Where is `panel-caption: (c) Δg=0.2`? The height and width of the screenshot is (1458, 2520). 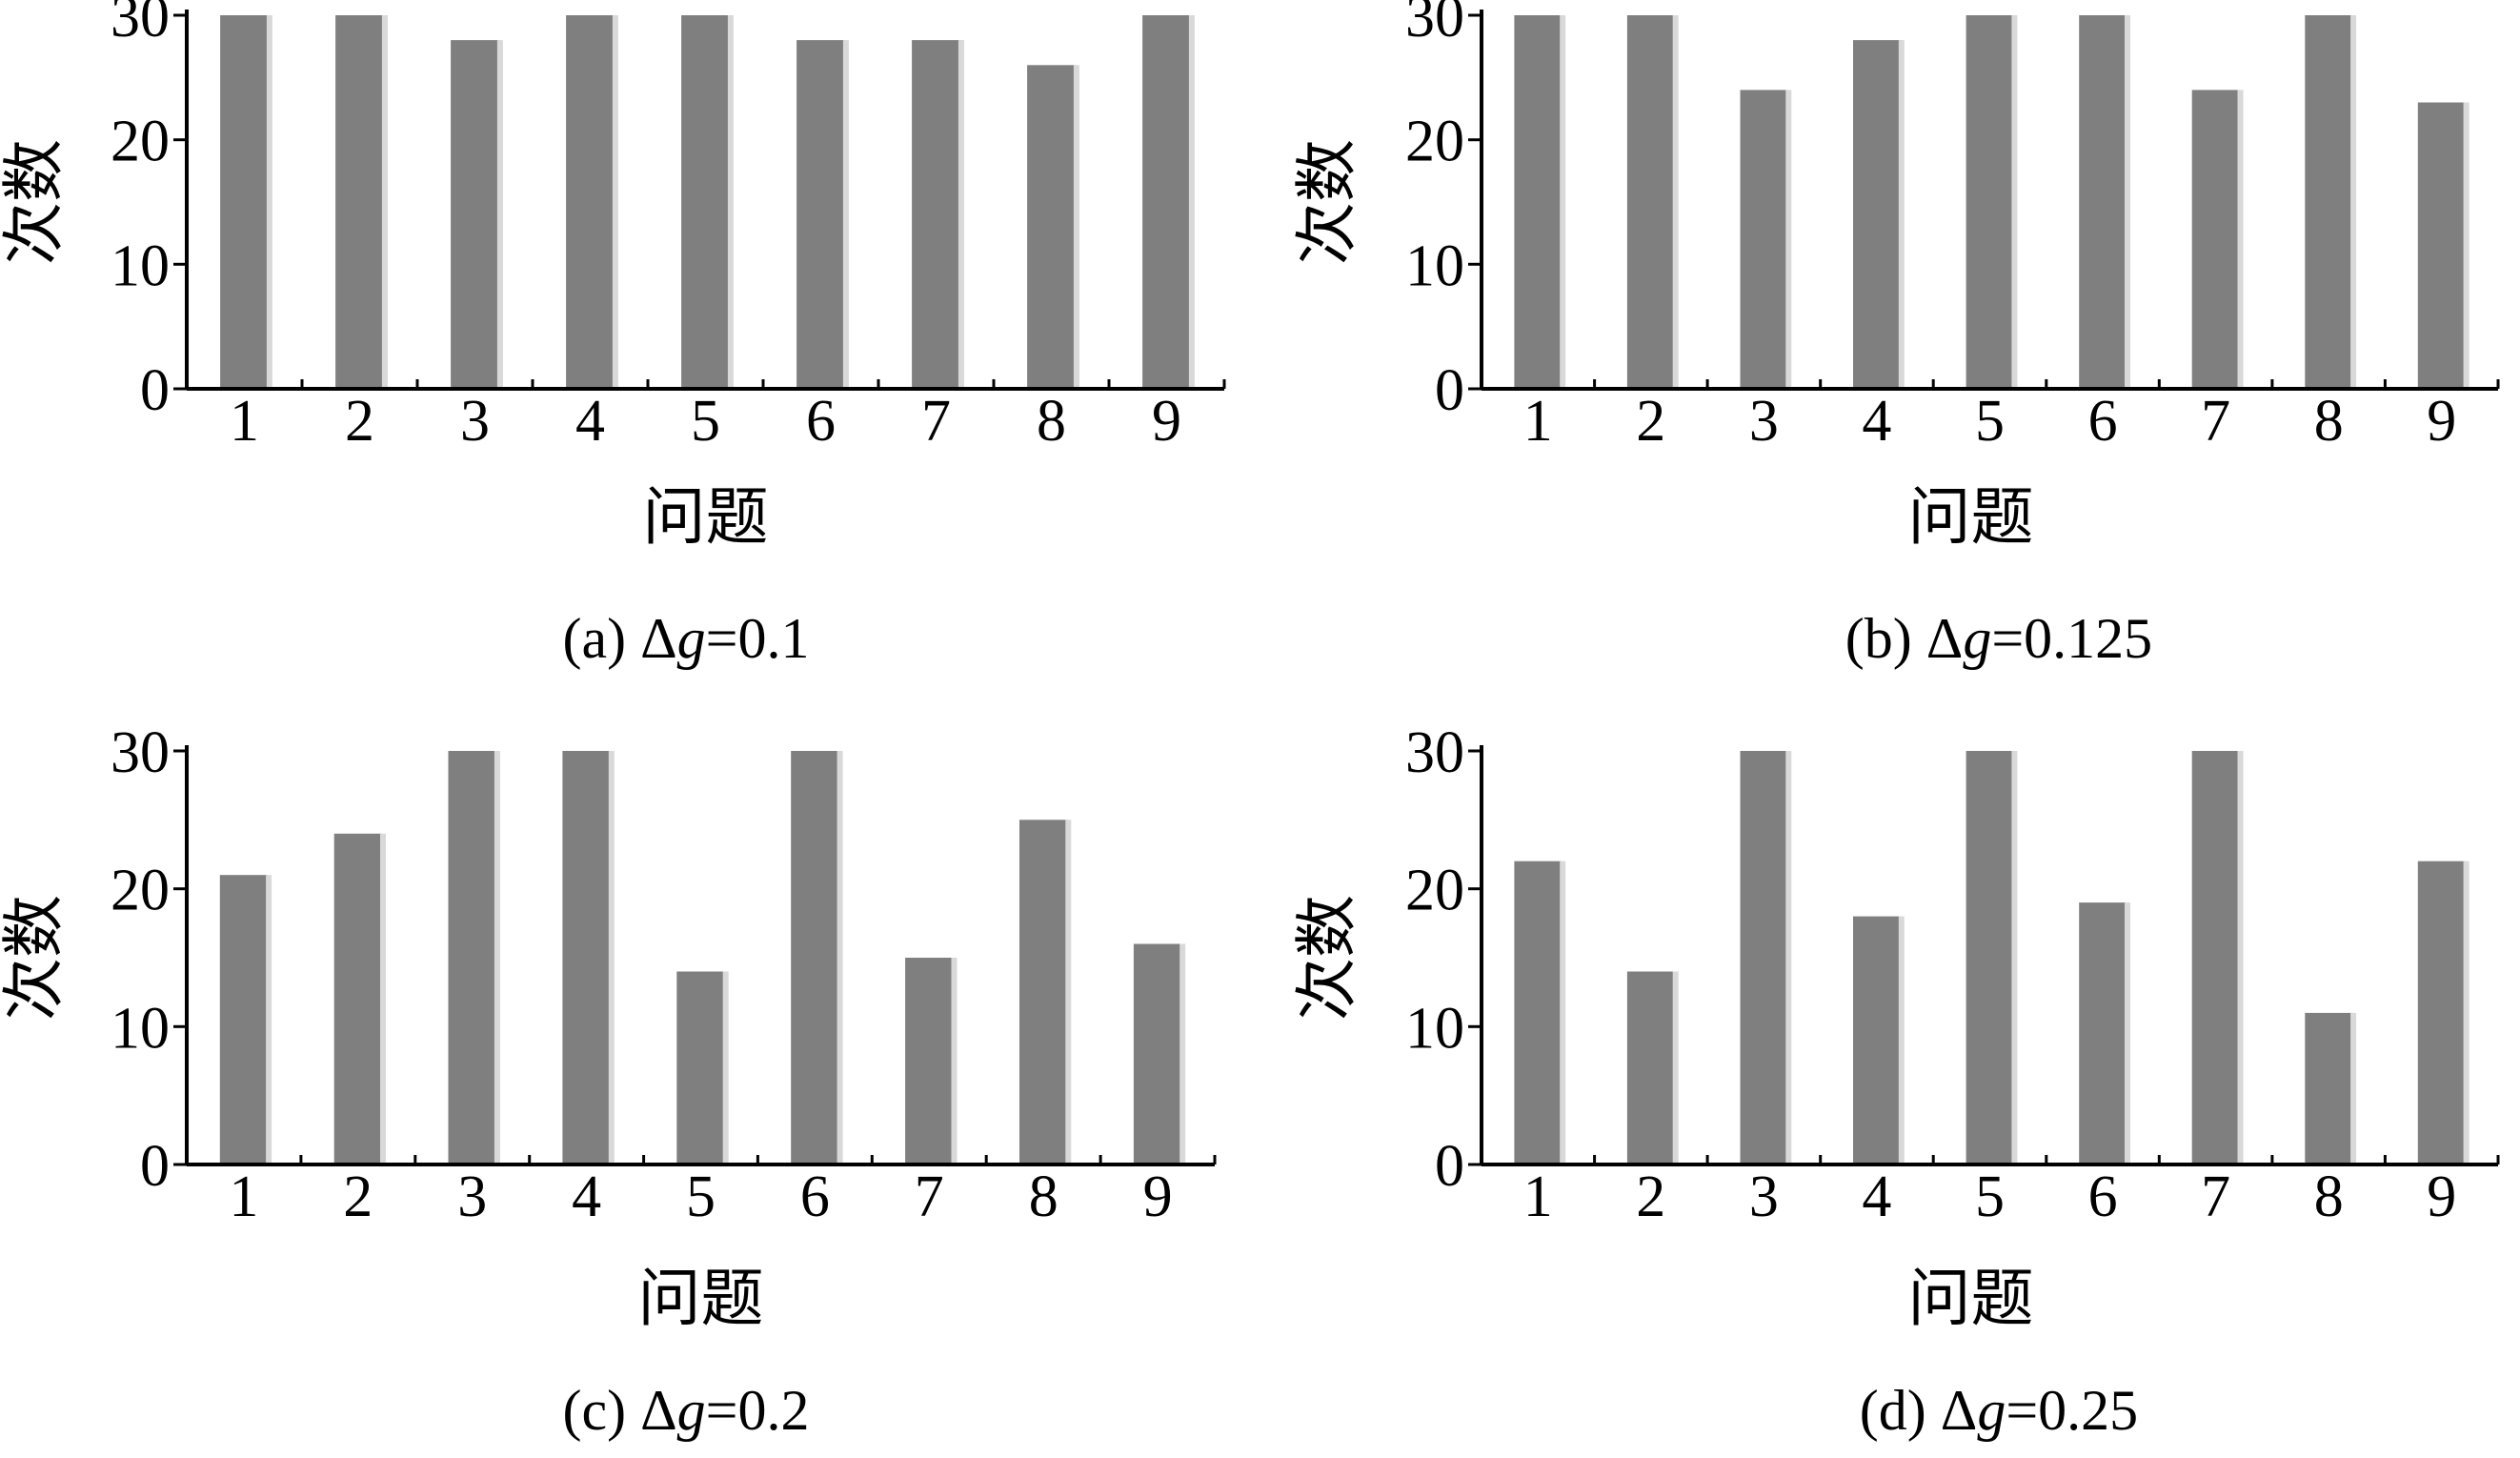
panel-caption: (c) Δg=0.2 is located at coordinates (686, 1410).